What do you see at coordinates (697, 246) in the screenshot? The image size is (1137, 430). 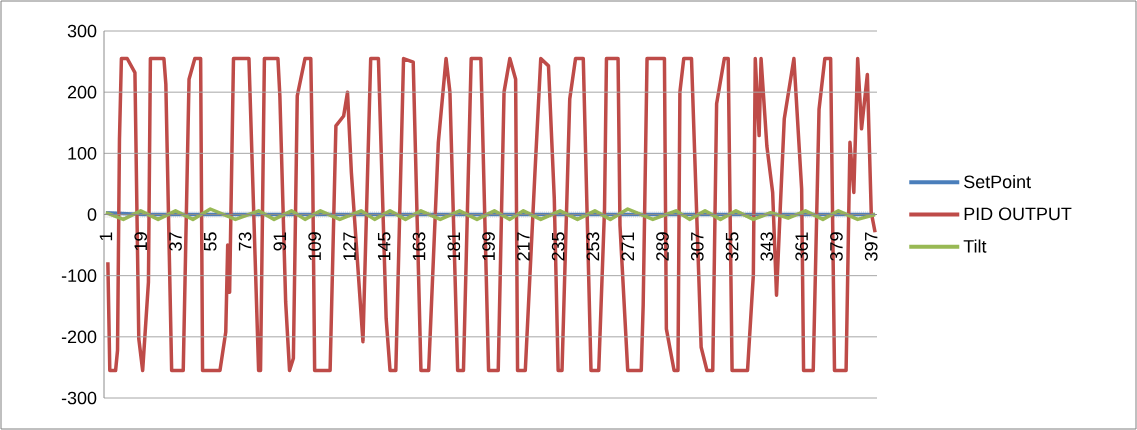 I see `x-tick-label: 307` at bounding box center [697, 246].